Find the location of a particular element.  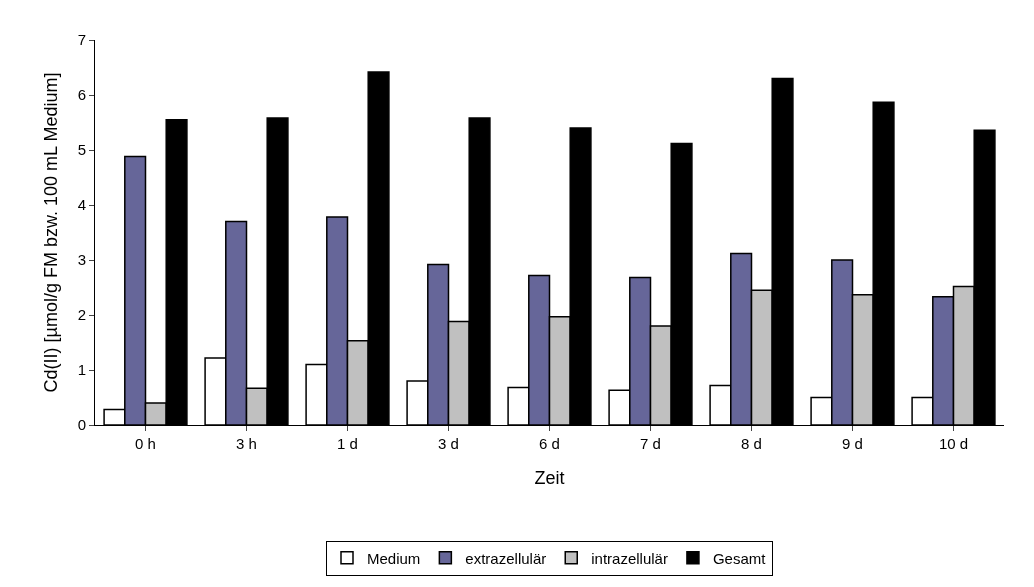

y-tick-label: 4 is located at coordinates (81, 205).